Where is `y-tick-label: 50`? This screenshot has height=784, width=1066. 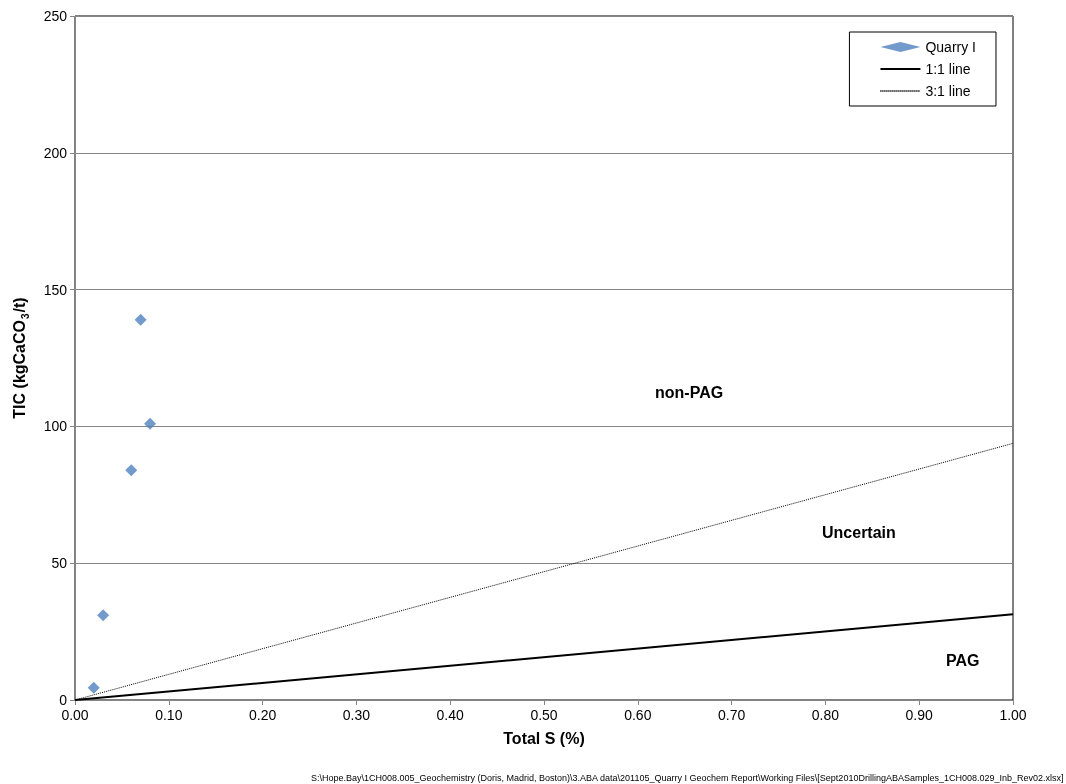
y-tick-label: 50 is located at coordinates (59, 563).